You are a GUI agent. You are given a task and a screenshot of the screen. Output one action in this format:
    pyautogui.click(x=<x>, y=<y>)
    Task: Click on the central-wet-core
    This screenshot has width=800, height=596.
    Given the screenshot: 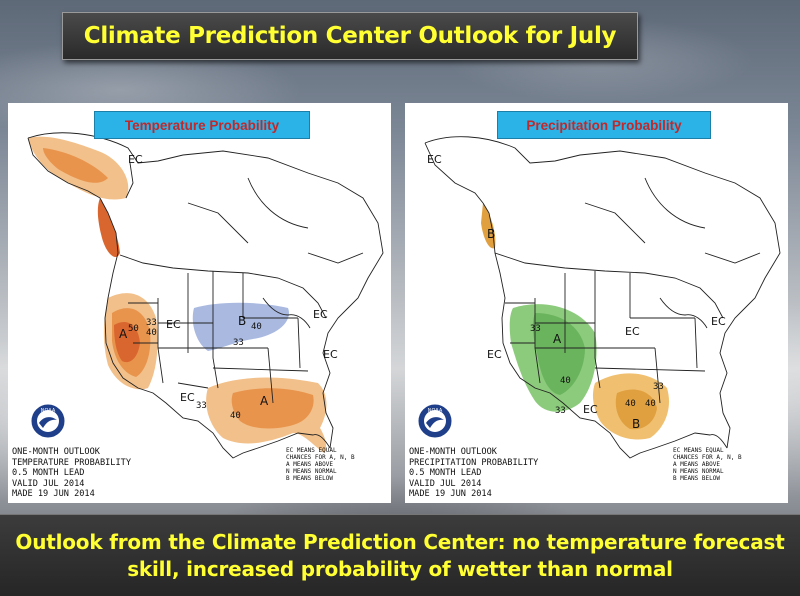 What is the action you would take?
    pyautogui.click(x=558, y=354)
    